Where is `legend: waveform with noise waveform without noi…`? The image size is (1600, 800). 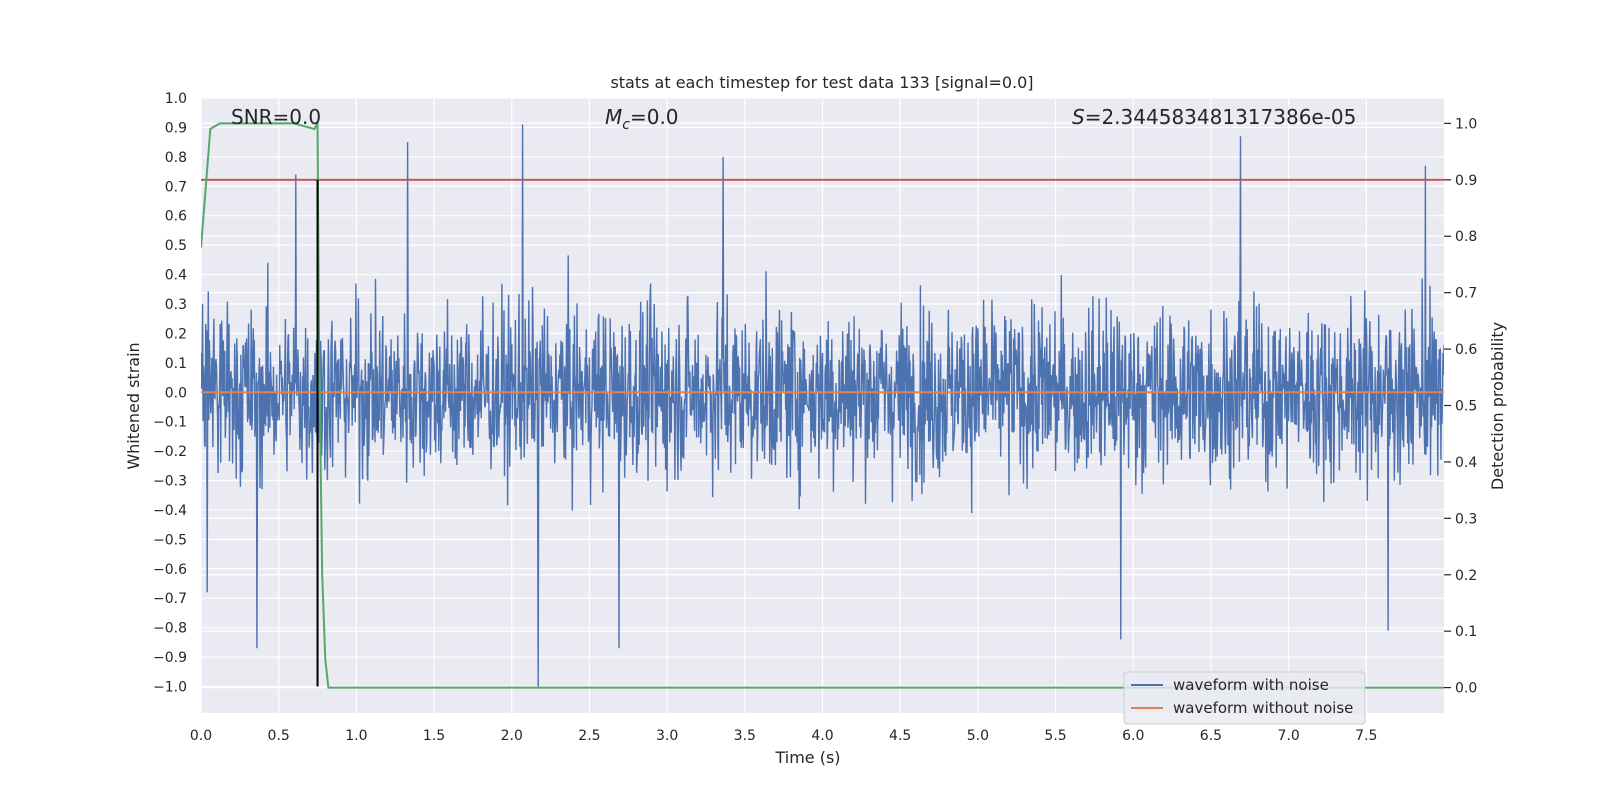
legend: waveform with noise waveform without noi… is located at coordinates (1244, 698).